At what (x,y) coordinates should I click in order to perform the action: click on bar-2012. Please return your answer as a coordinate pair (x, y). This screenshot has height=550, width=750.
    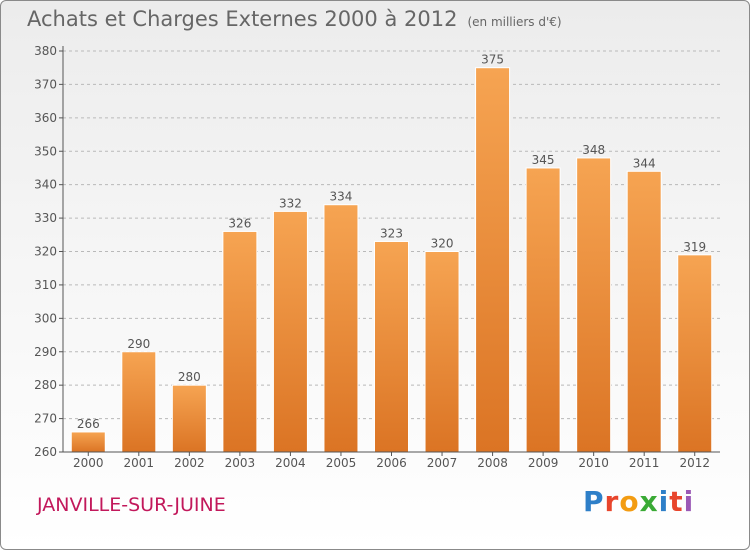
    Looking at the image, I should click on (695, 353).